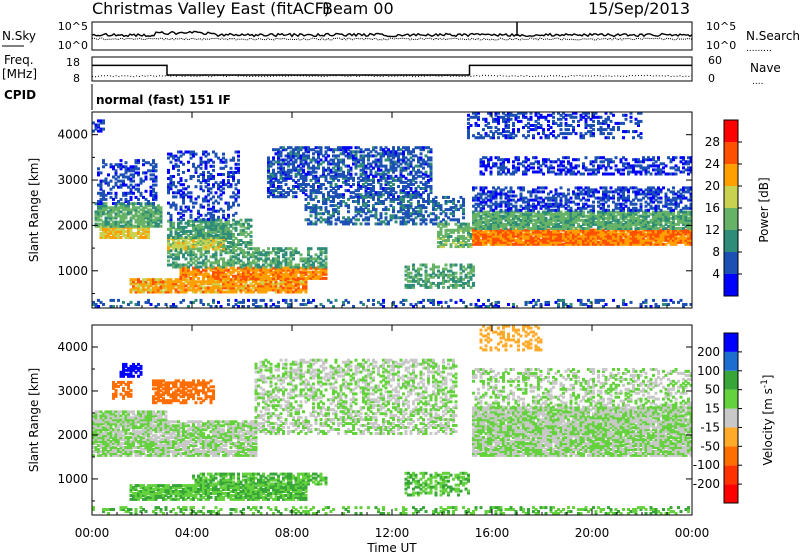 Image resolution: width=800 pixels, height=554 pixels. Describe the element at coordinates (721, 45) in the screenshot. I see `noise-right-tick-bottom: 10^0` at that location.